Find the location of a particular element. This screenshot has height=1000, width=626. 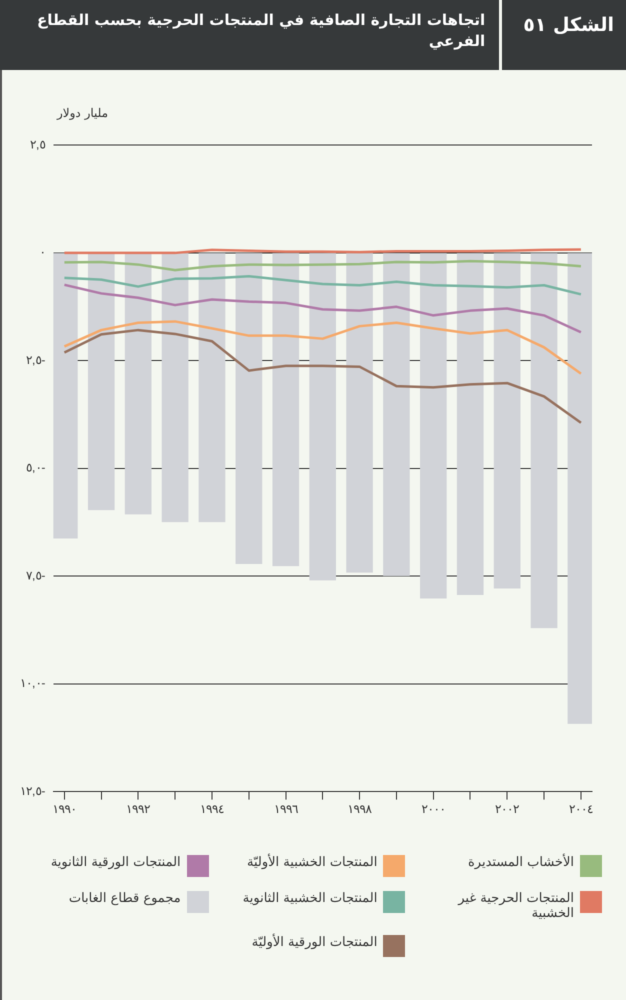

y-tick-label: ٢,٥ is located at coordinates (38, 145).